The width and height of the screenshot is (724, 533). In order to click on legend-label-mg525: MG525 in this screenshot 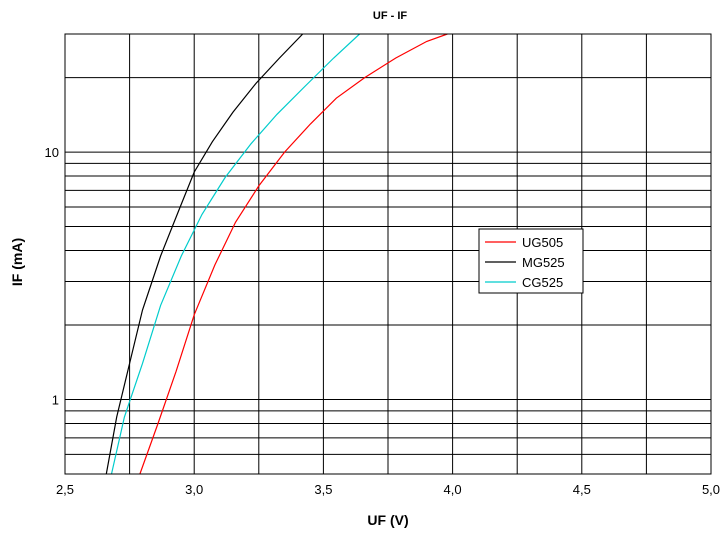, I will do `click(543, 262)`.